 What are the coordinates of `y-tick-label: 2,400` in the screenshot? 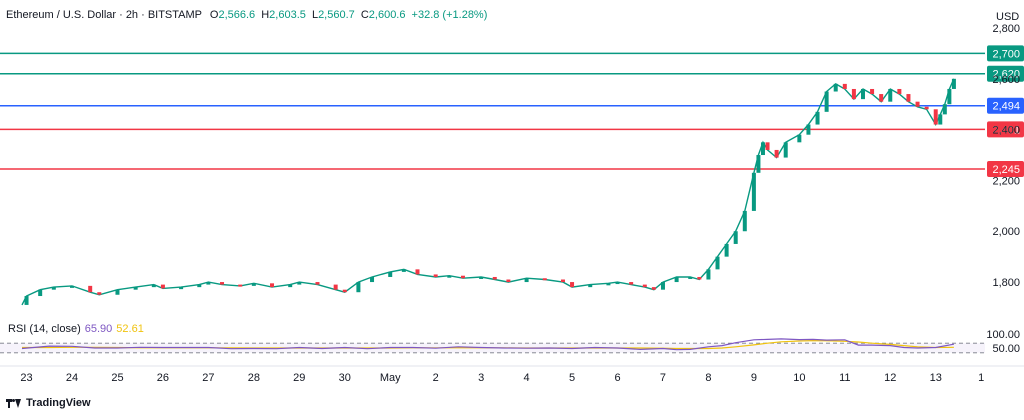 It's located at (1006, 131).